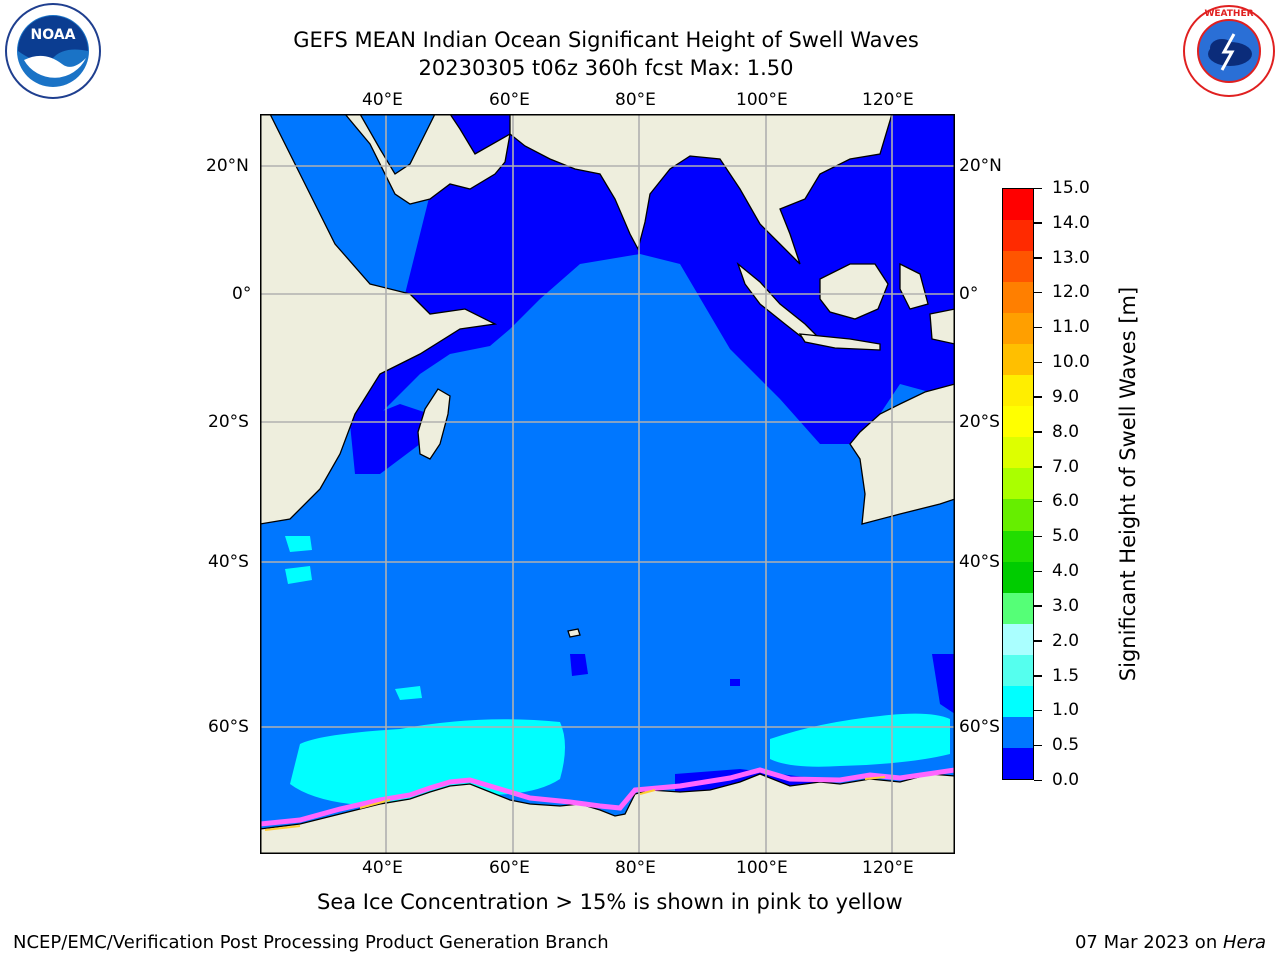 The height and width of the screenshot is (960, 1280). I want to click on lon-label-bottom: 40°E, so click(382, 868).